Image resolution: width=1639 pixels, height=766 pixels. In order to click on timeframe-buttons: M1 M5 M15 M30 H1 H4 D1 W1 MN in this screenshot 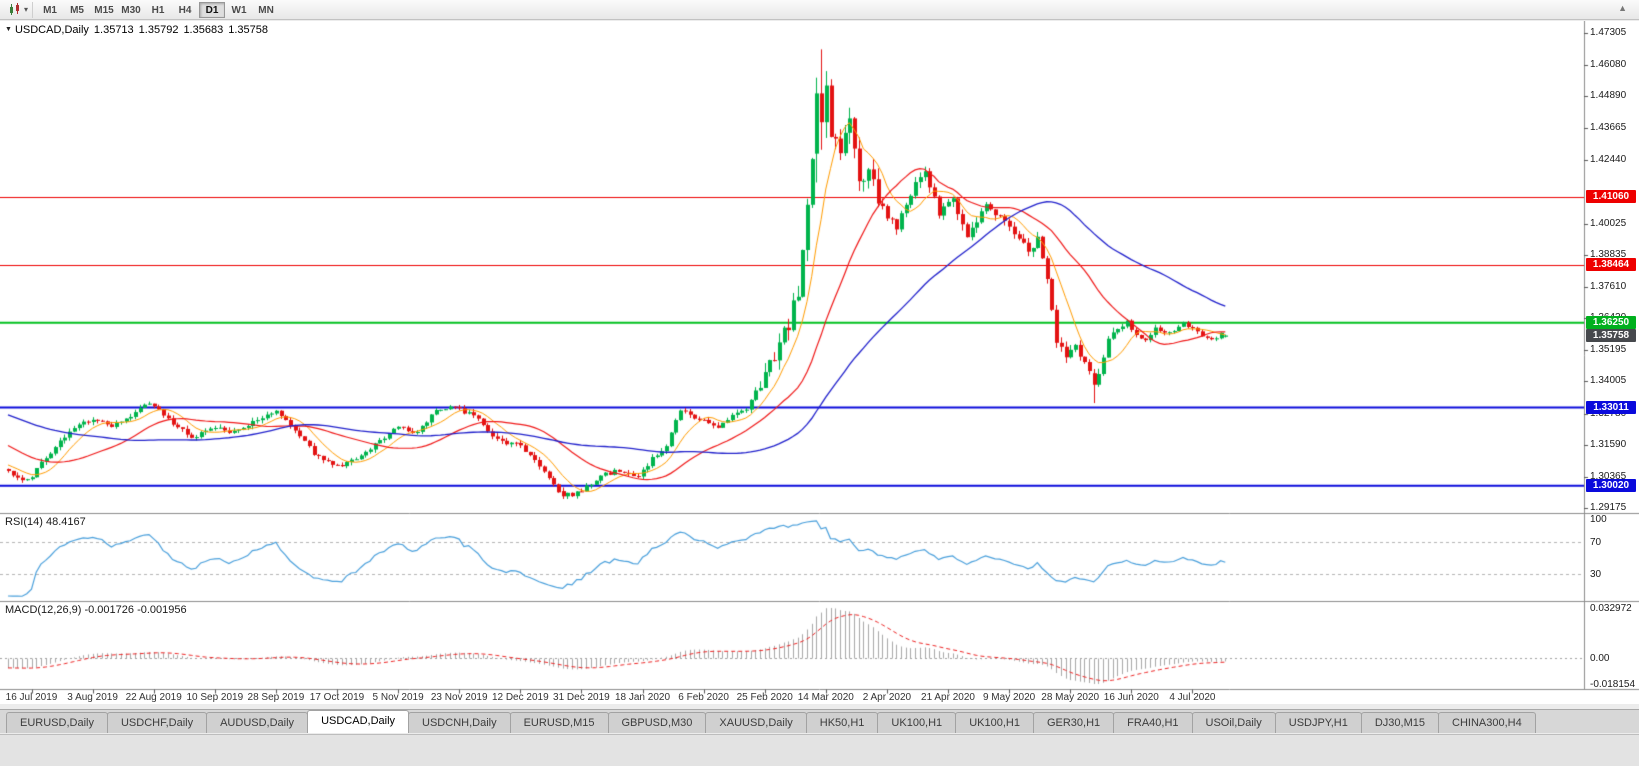, I will do `click(158, 9)`.